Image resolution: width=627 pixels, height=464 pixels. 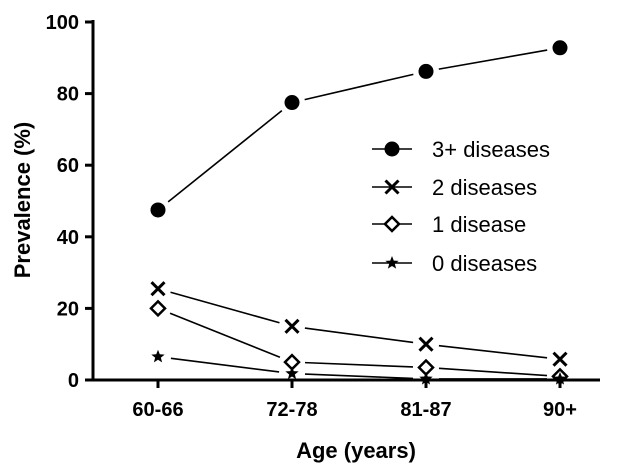 What do you see at coordinates (68, 166) in the screenshot?
I see `y-tick-label: 60` at bounding box center [68, 166].